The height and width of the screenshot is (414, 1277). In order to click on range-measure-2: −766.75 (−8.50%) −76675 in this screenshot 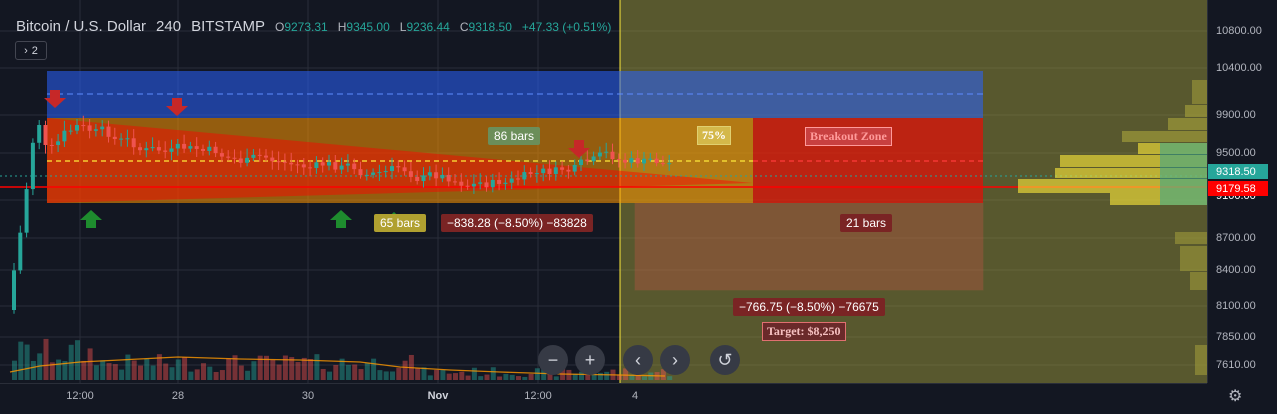, I will do `click(809, 307)`.